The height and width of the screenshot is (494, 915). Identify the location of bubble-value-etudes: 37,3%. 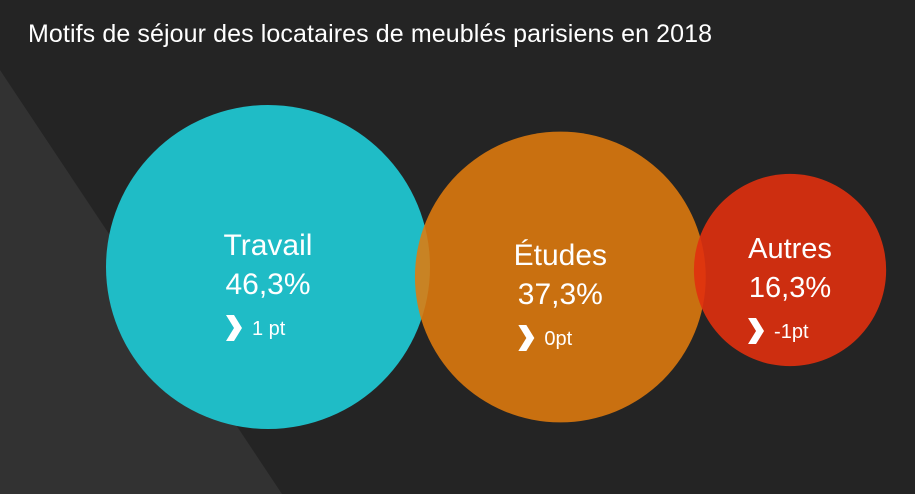
(560, 294).